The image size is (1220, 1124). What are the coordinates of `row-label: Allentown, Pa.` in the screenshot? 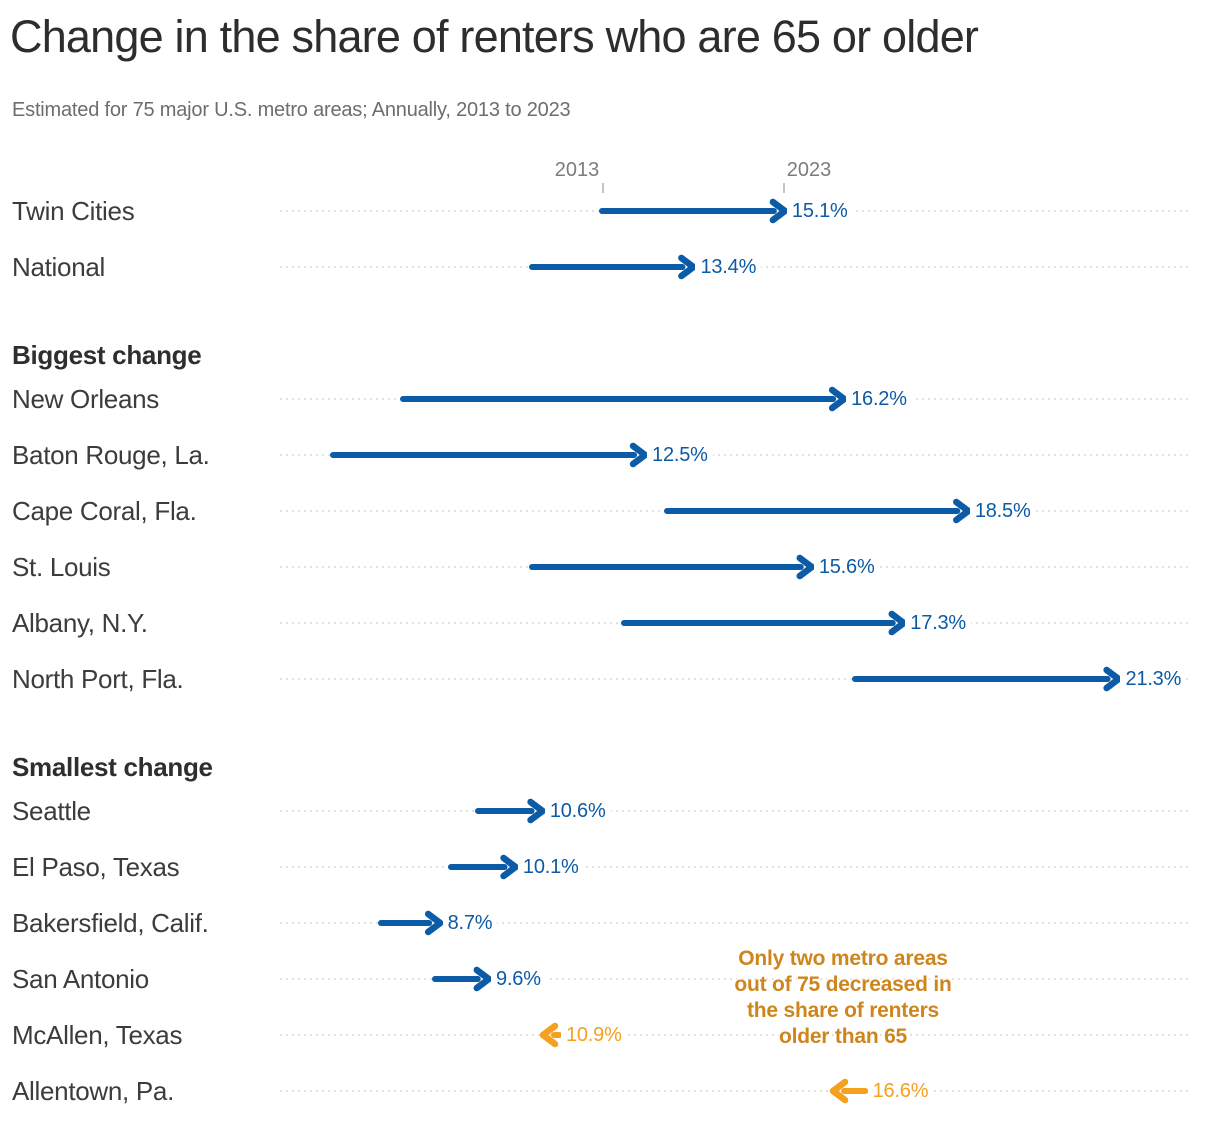 It's located at (93, 1091).